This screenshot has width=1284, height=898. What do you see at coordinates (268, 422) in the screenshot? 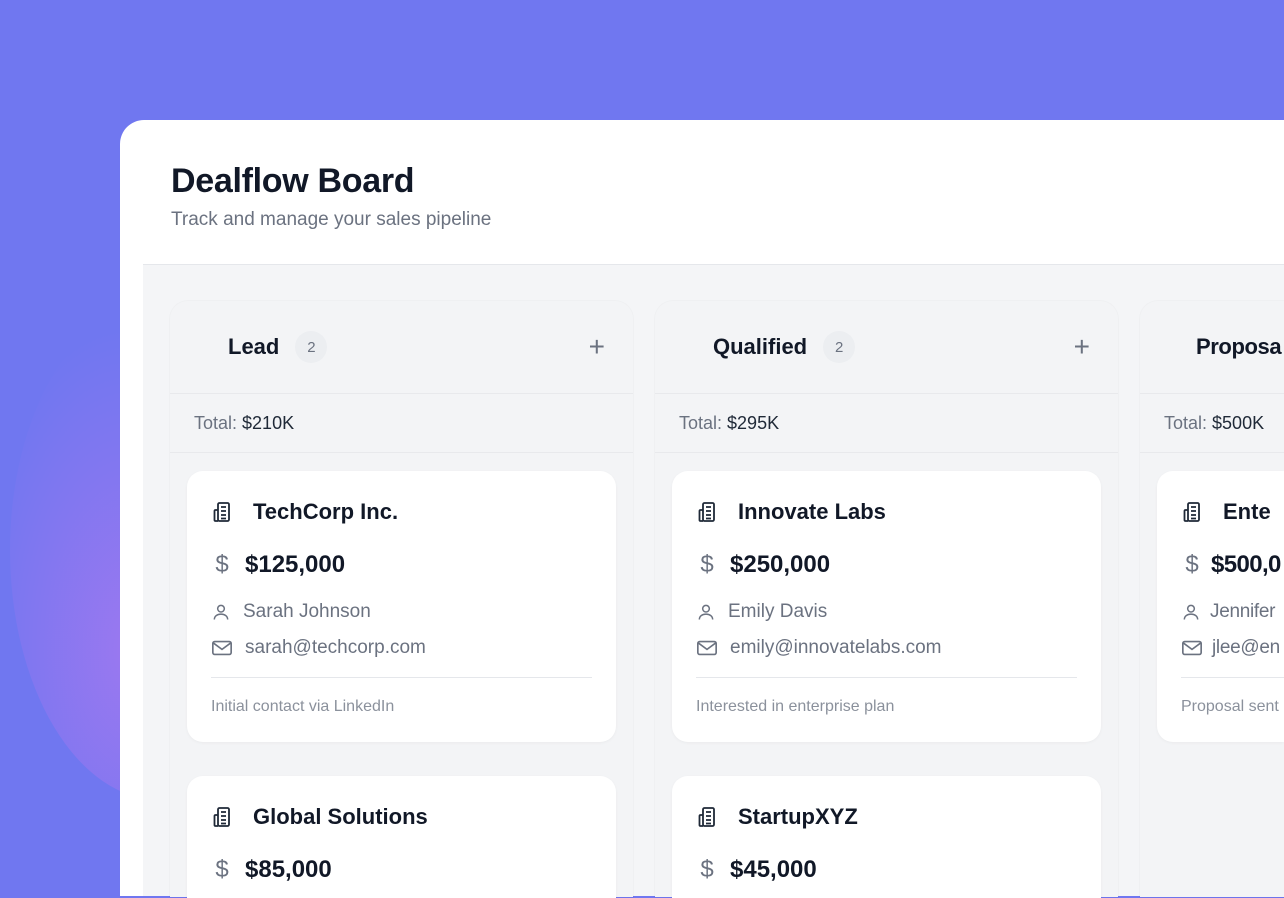
I see `total-value: $210K` at bounding box center [268, 422].